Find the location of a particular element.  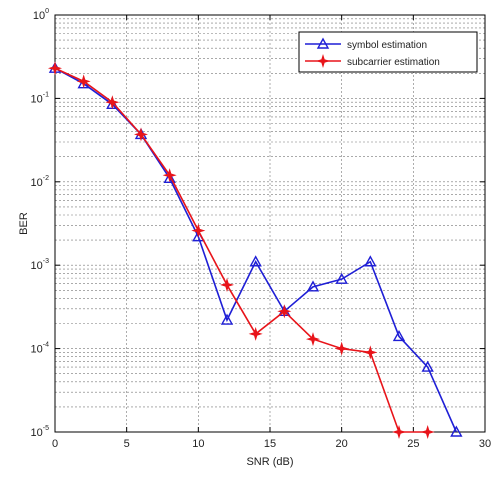

y-tick-exponent: -4 is located at coordinates (46, 345).